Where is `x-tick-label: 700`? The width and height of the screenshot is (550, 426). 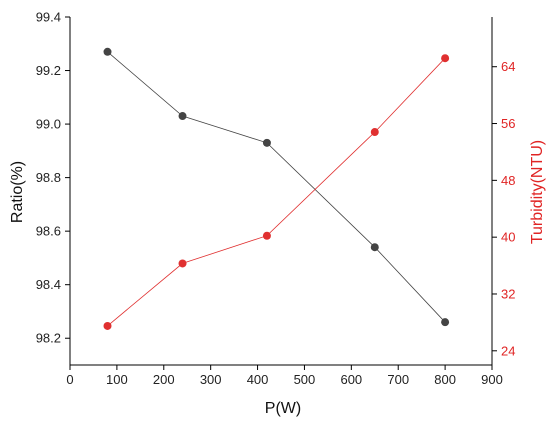 x-tick-label: 700 is located at coordinates (398, 379).